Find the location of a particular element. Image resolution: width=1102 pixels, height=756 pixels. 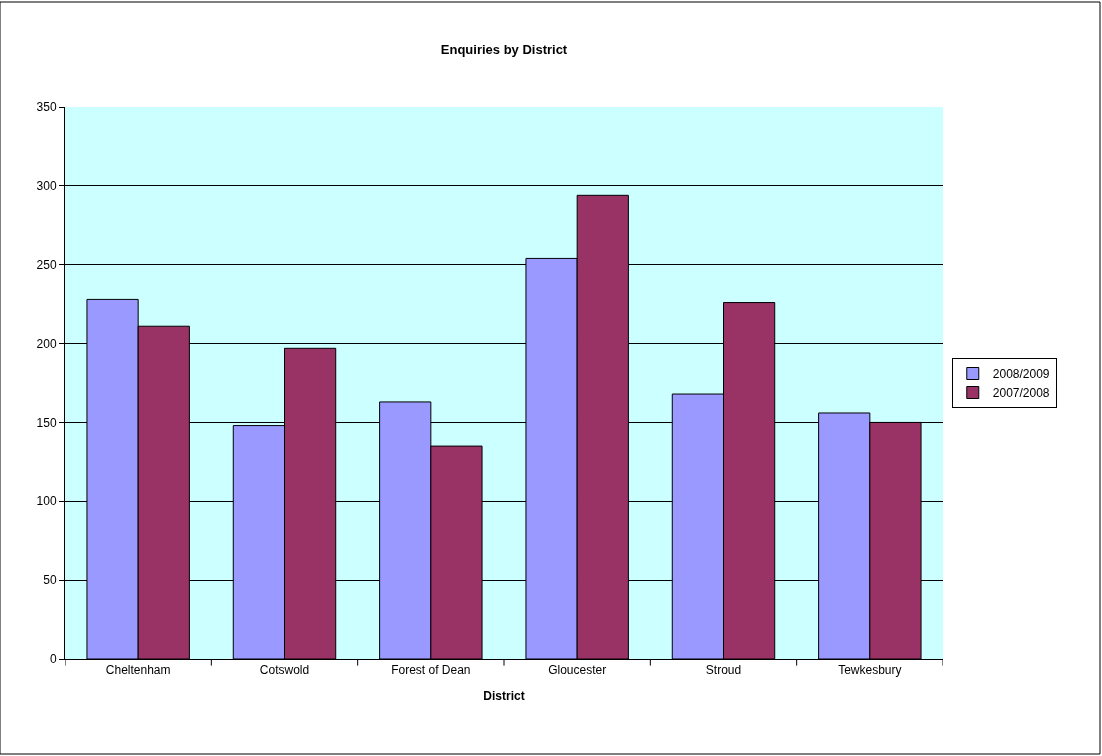

y-tick-label: 50 is located at coordinates (50, 580).